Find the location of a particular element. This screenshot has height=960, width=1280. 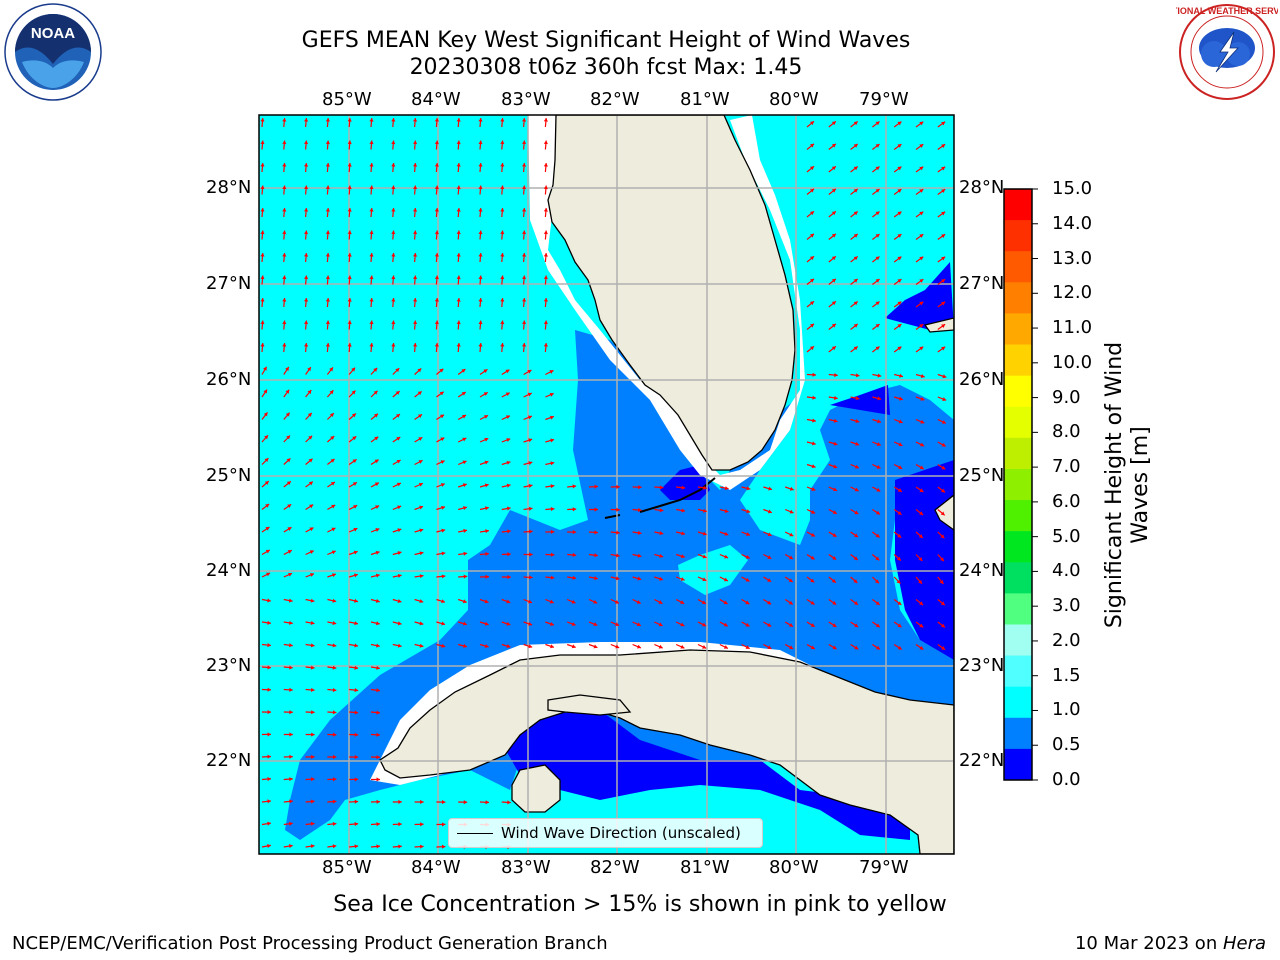

lon-label-bottom: 80°W is located at coordinates (794, 867).